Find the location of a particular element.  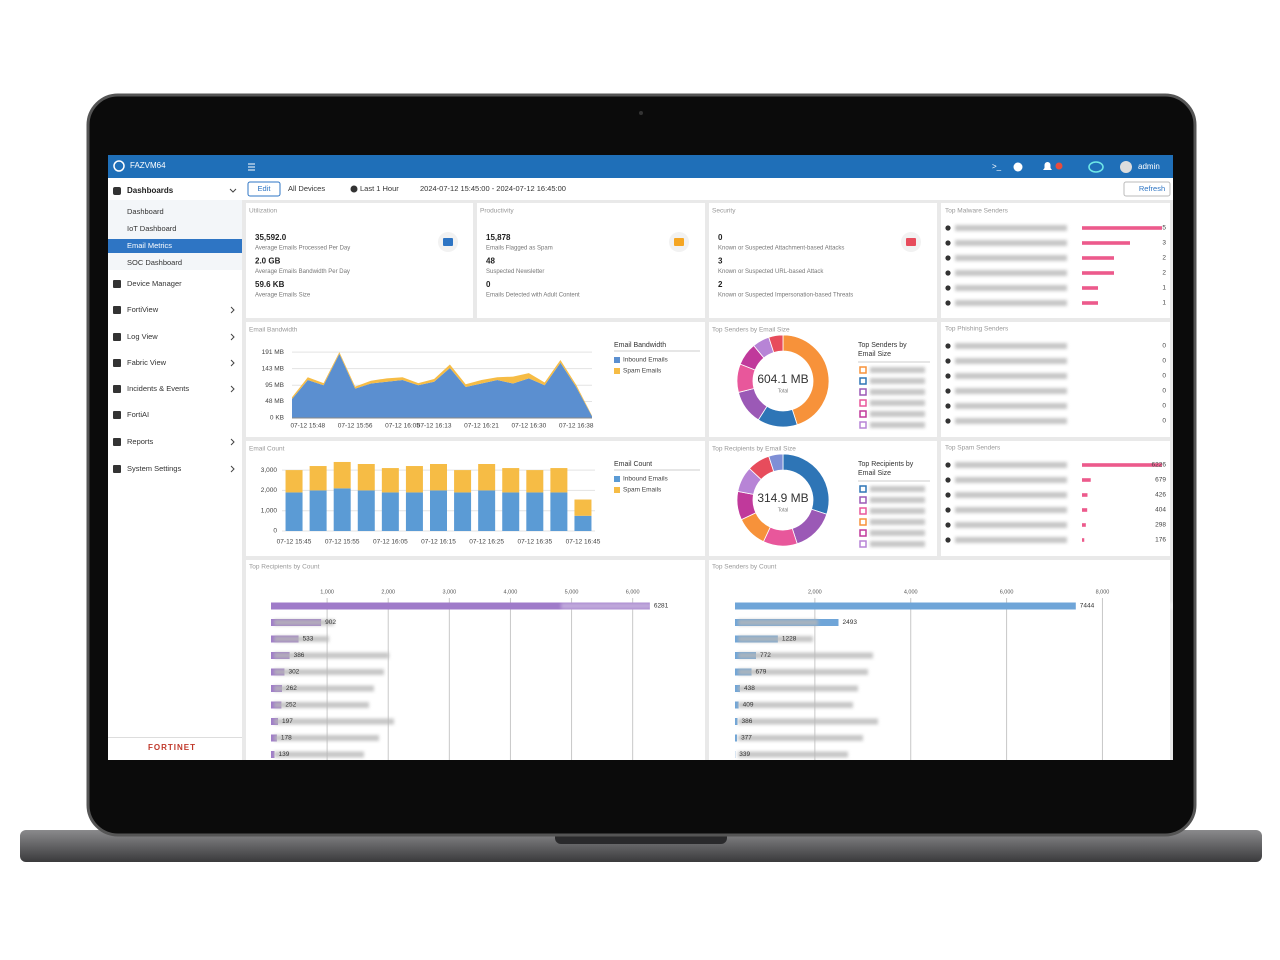

edit-button is located at coordinates (264, 189).